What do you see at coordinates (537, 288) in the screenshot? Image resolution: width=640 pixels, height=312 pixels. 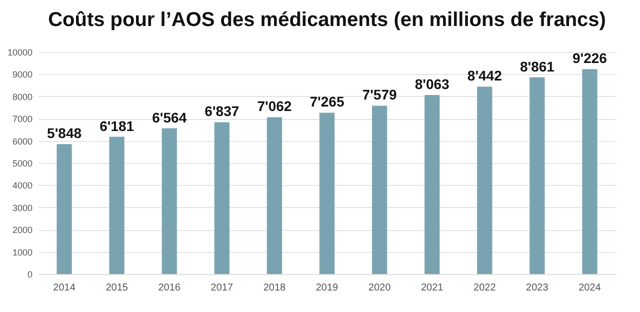 I see `x-tick-label: 2023` at bounding box center [537, 288].